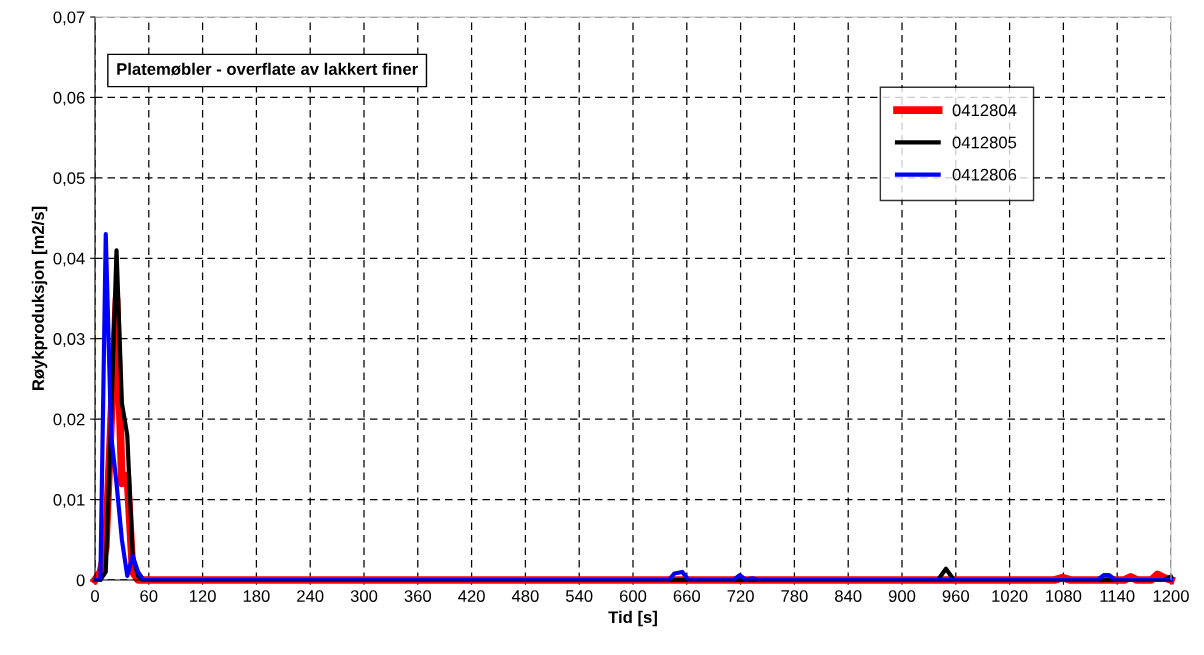 Image resolution: width=1204 pixels, height=655 pixels. What do you see at coordinates (267, 69) in the screenshot?
I see `text: Platemøbler - overflate av lakkert finer` at bounding box center [267, 69].